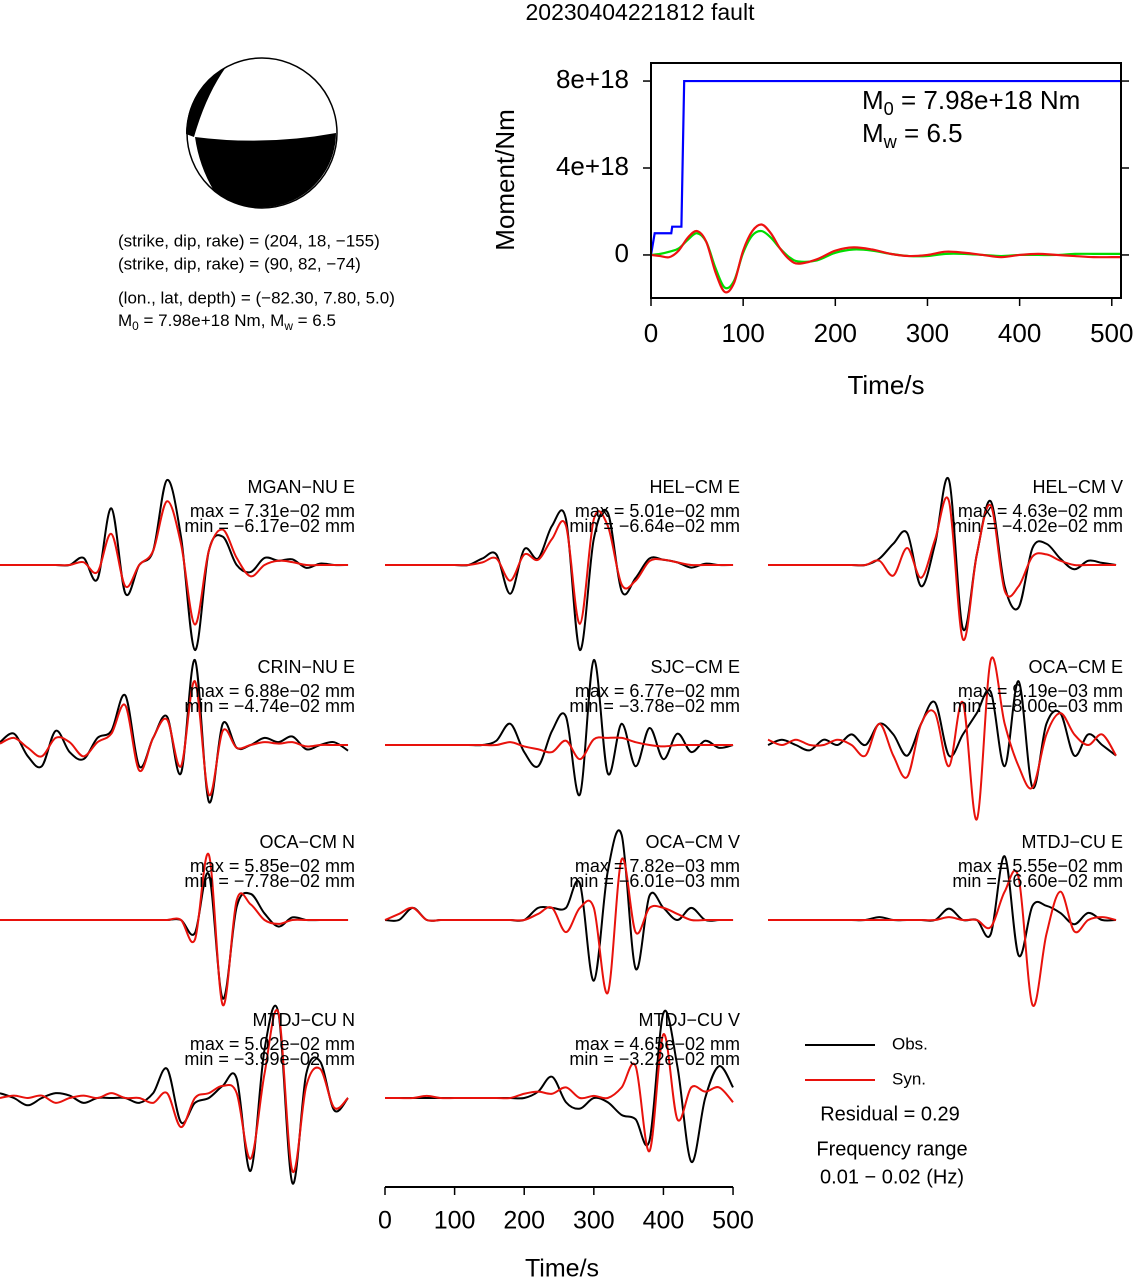  I want to click on min-label: min = −3.78e−02 mm, so click(654, 706).